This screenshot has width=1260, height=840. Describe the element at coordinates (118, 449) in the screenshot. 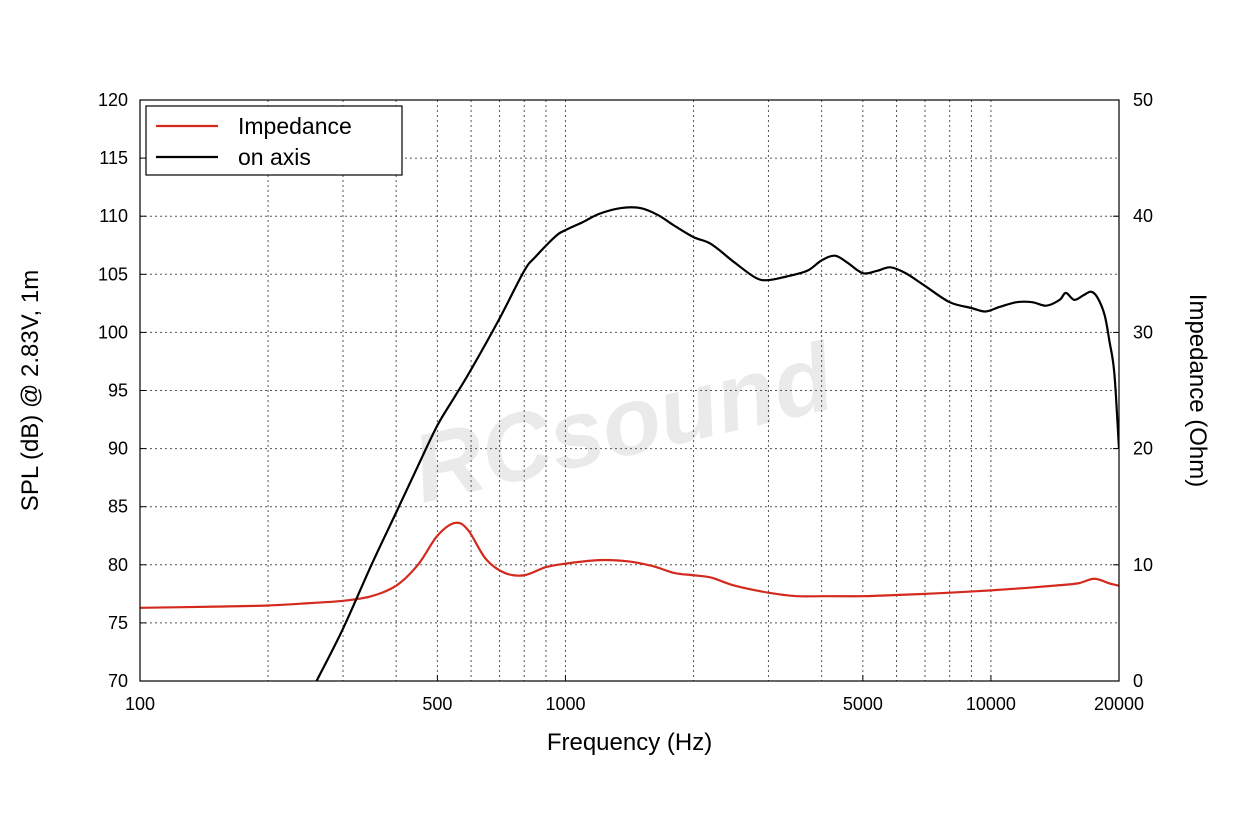

I see `y-tick-label-left: 90` at that location.